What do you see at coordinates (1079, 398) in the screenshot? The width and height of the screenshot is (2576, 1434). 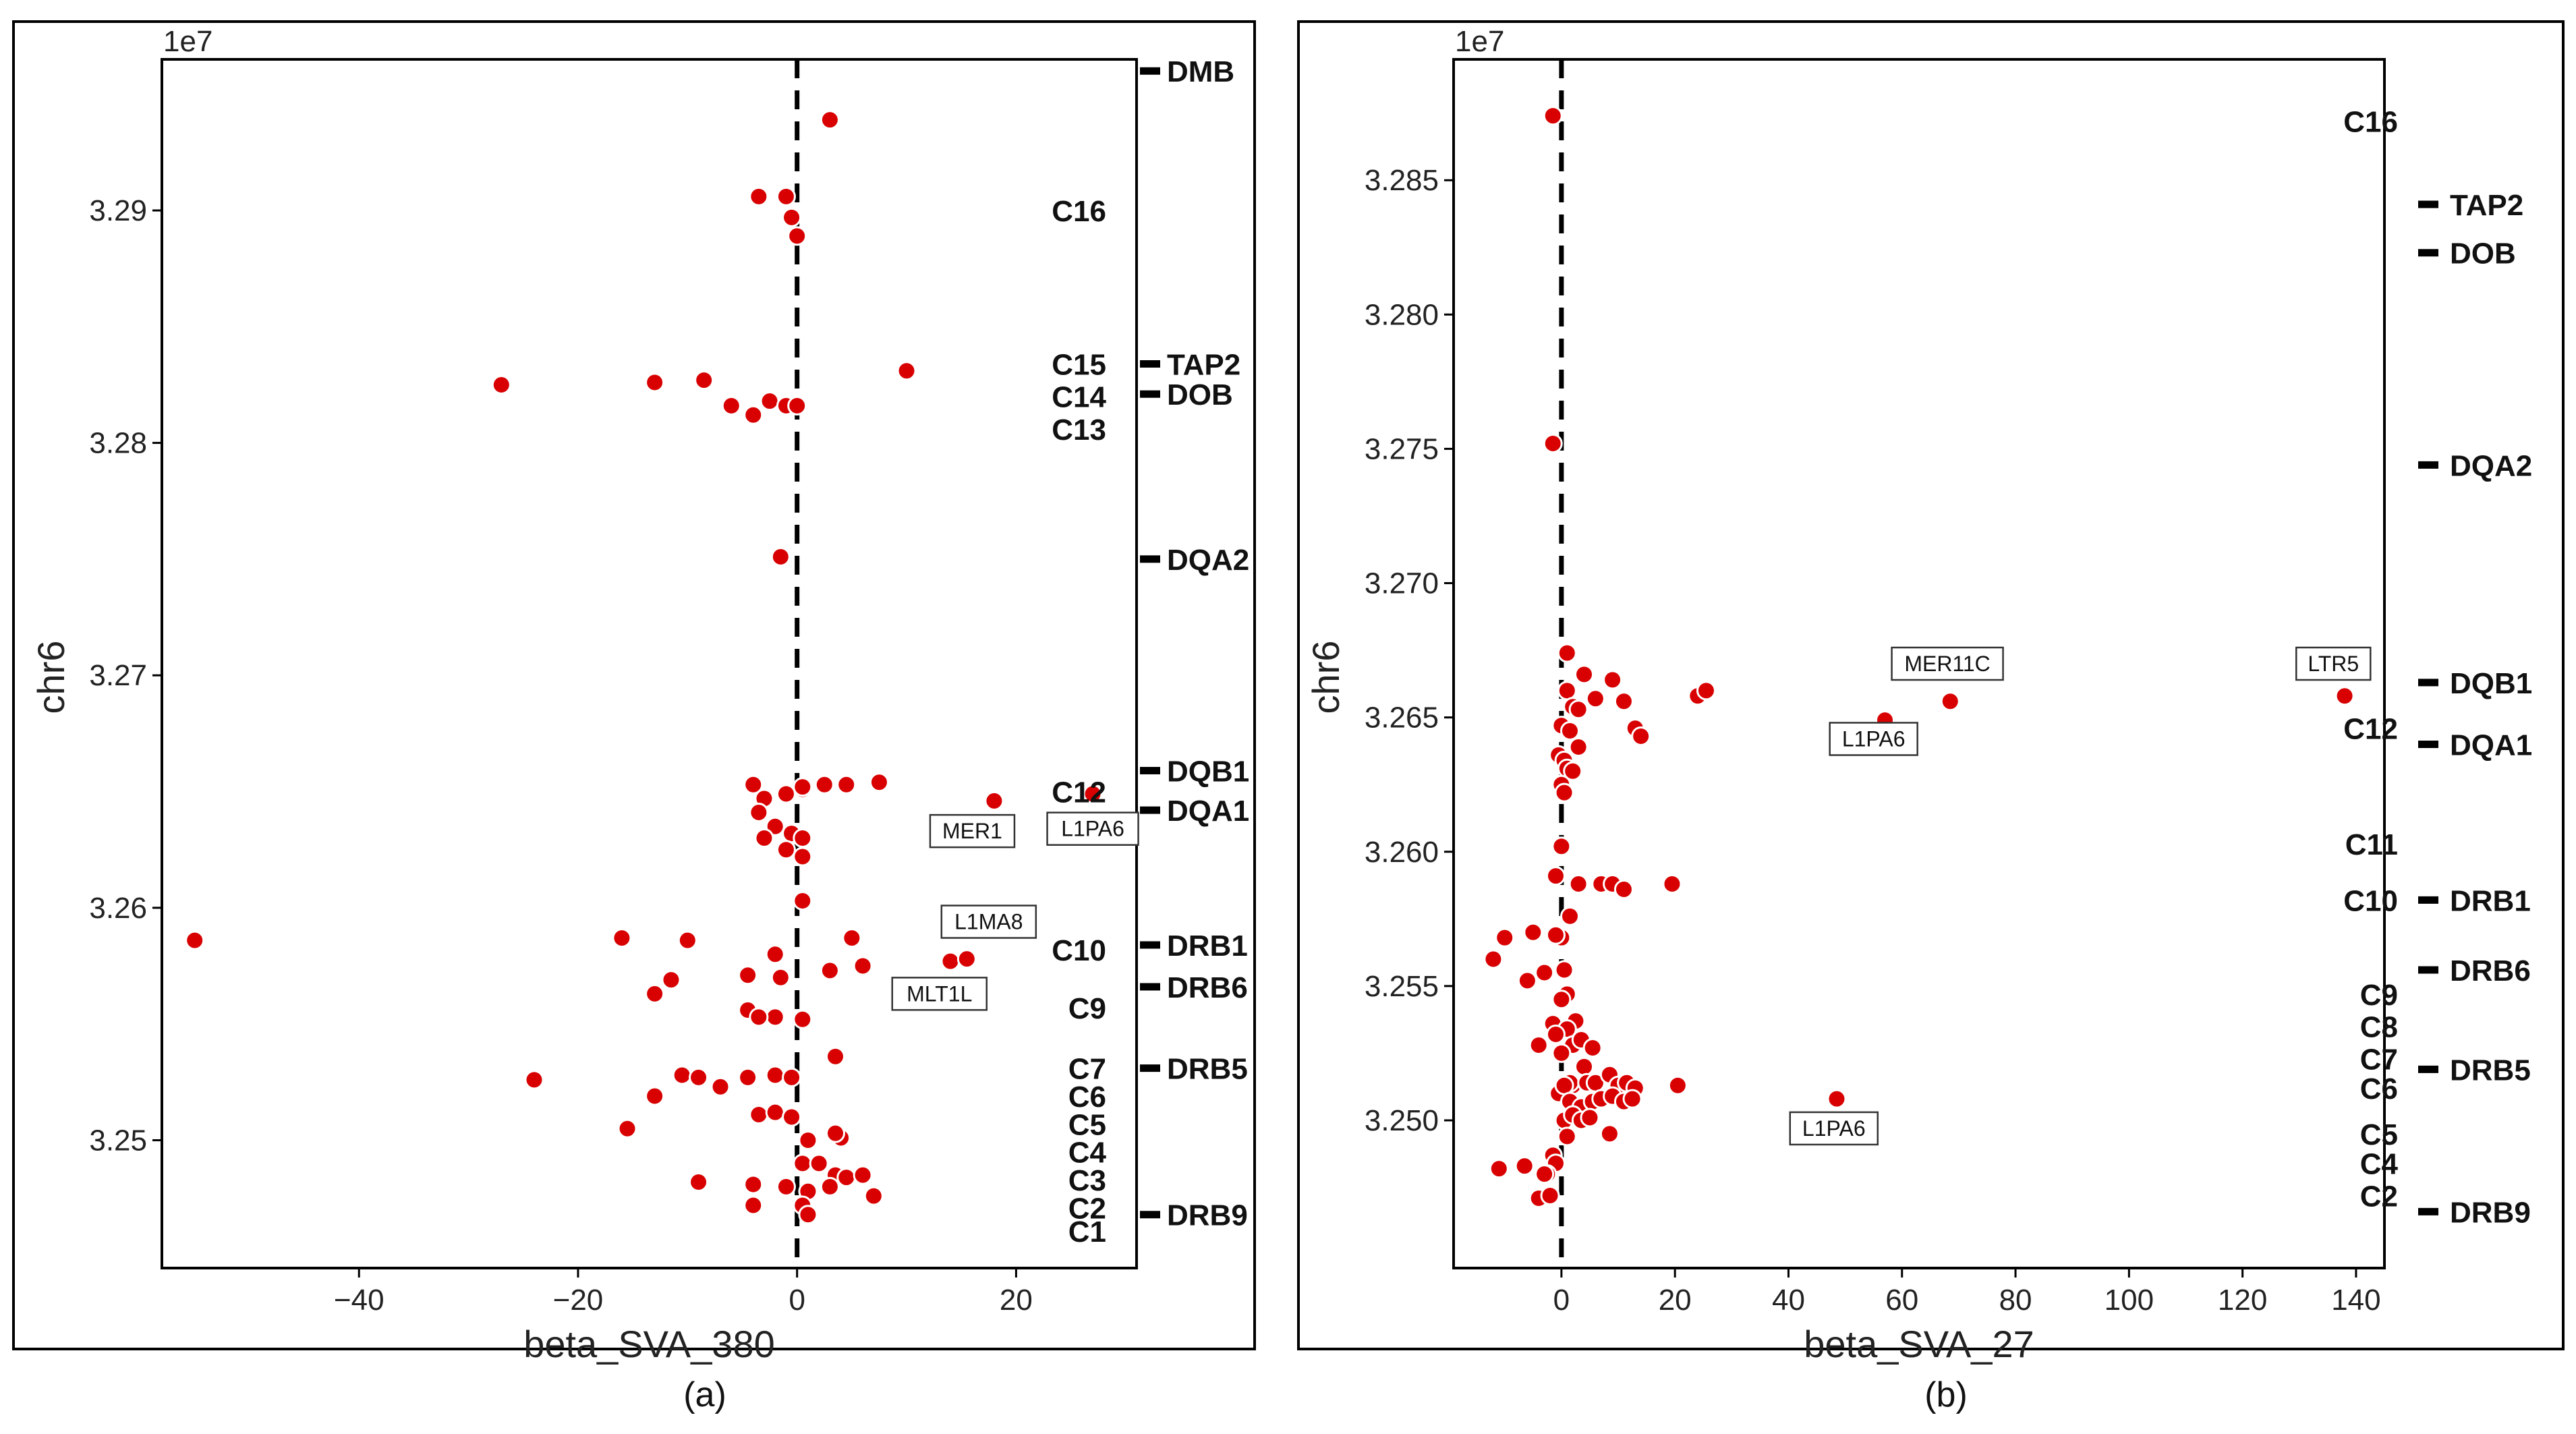 I see `cluster-label: C14` at bounding box center [1079, 398].